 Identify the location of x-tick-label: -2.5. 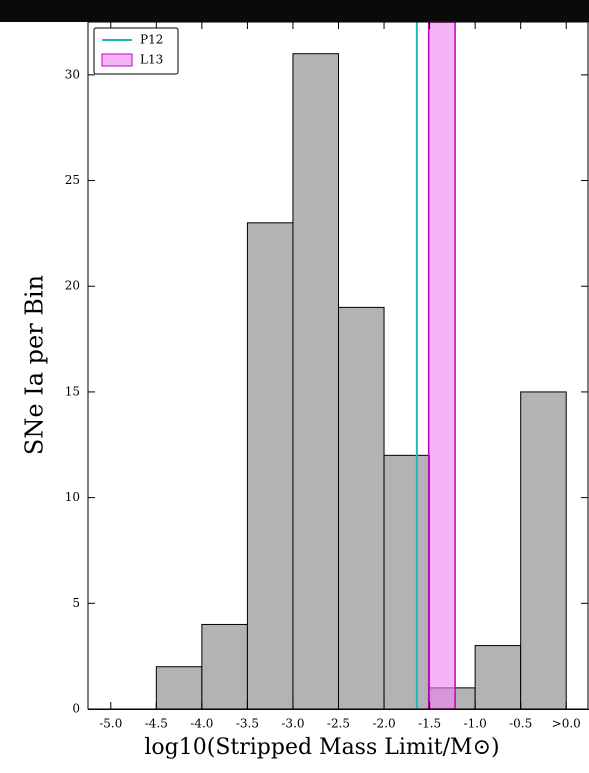
(338, 724).